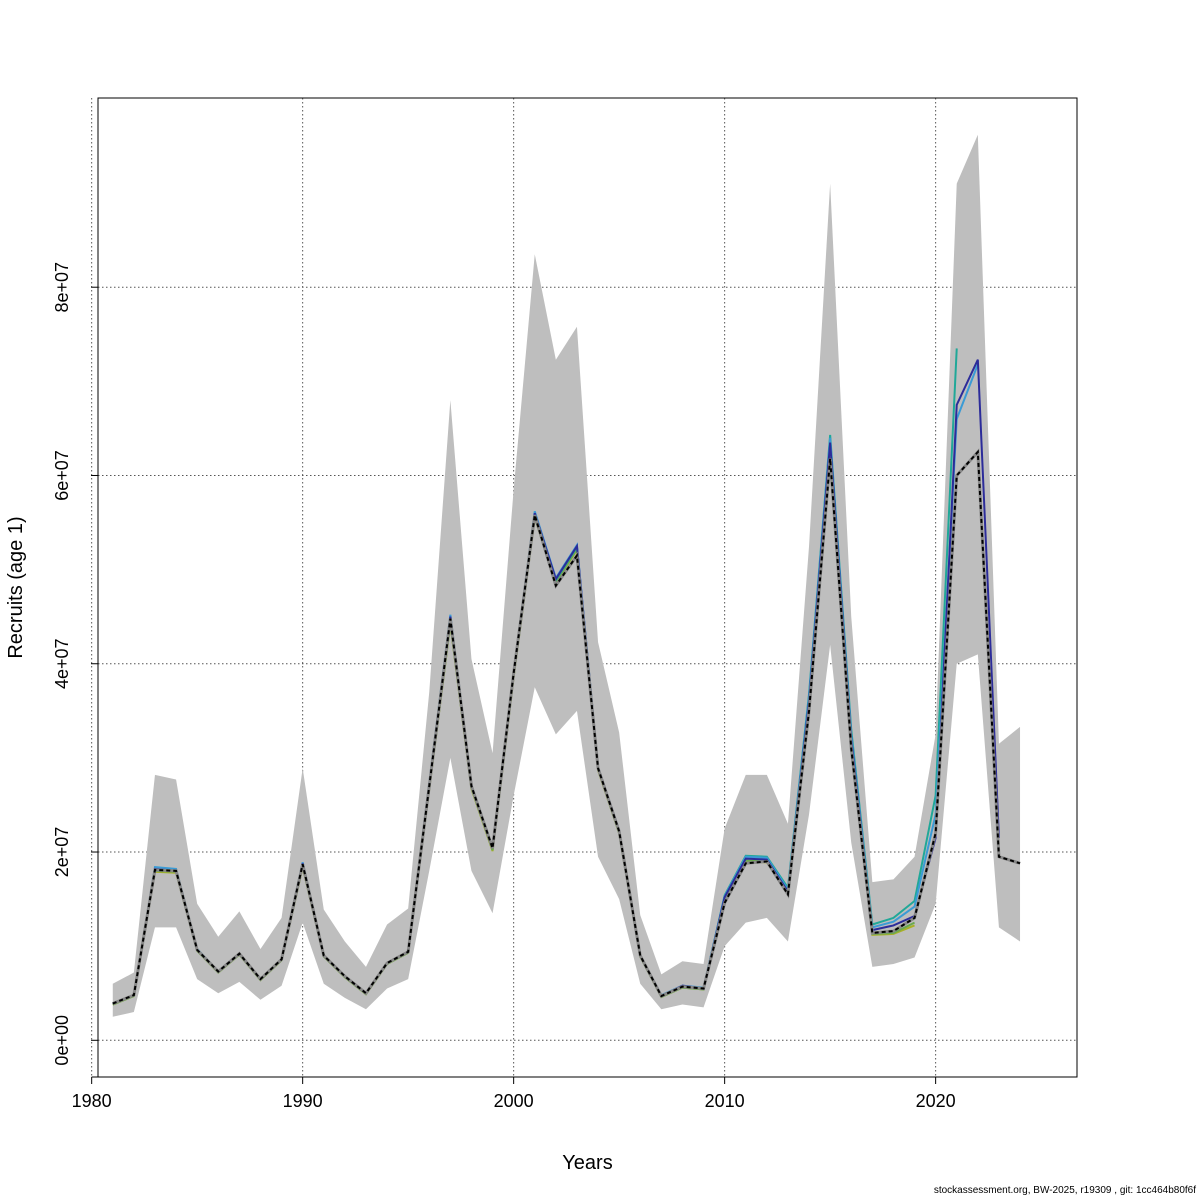 The height and width of the screenshot is (1200, 1200). Describe the element at coordinates (92, 1101) in the screenshot. I see `x-tick-label: 1980` at that location.